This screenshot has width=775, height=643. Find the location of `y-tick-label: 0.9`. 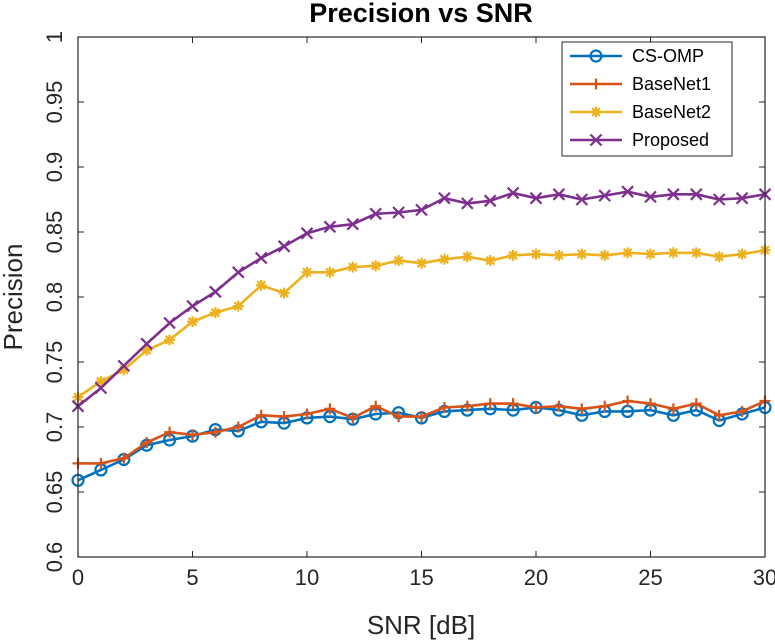

y-tick-label: 0.9 is located at coordinates (54, 167).